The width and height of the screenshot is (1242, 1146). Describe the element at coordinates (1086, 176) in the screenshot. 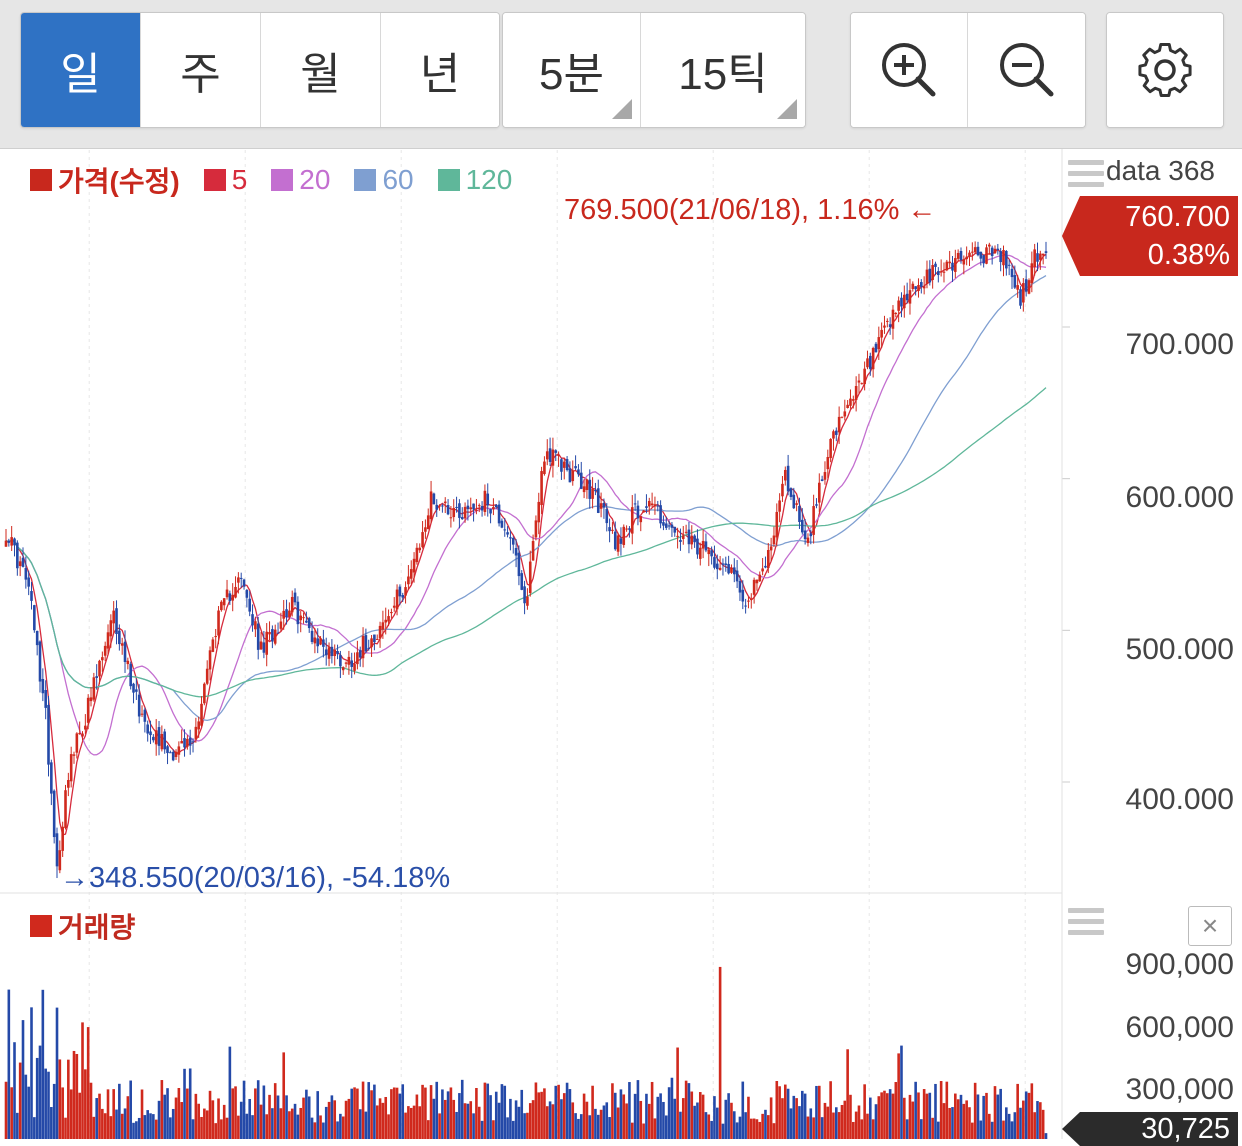

I see `price-pane-menu-icon` at that location.